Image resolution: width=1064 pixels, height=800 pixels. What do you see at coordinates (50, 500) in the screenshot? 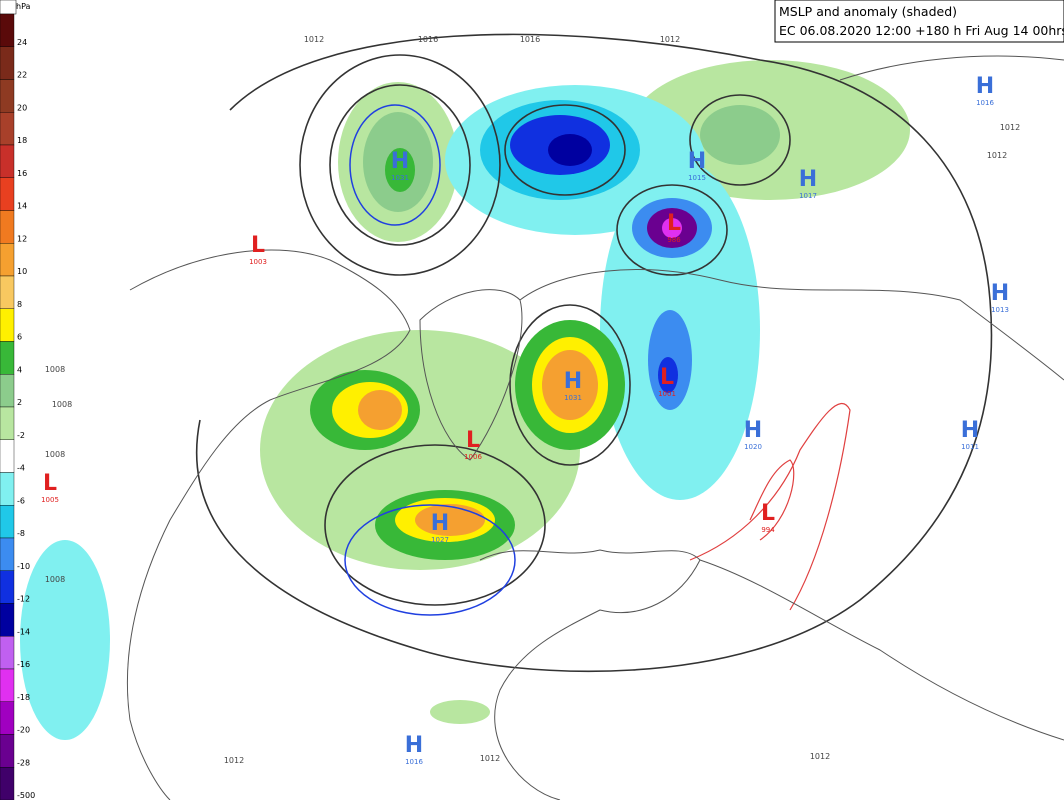
I see `center-pressure: 1005` at bounding box center [50, 500].